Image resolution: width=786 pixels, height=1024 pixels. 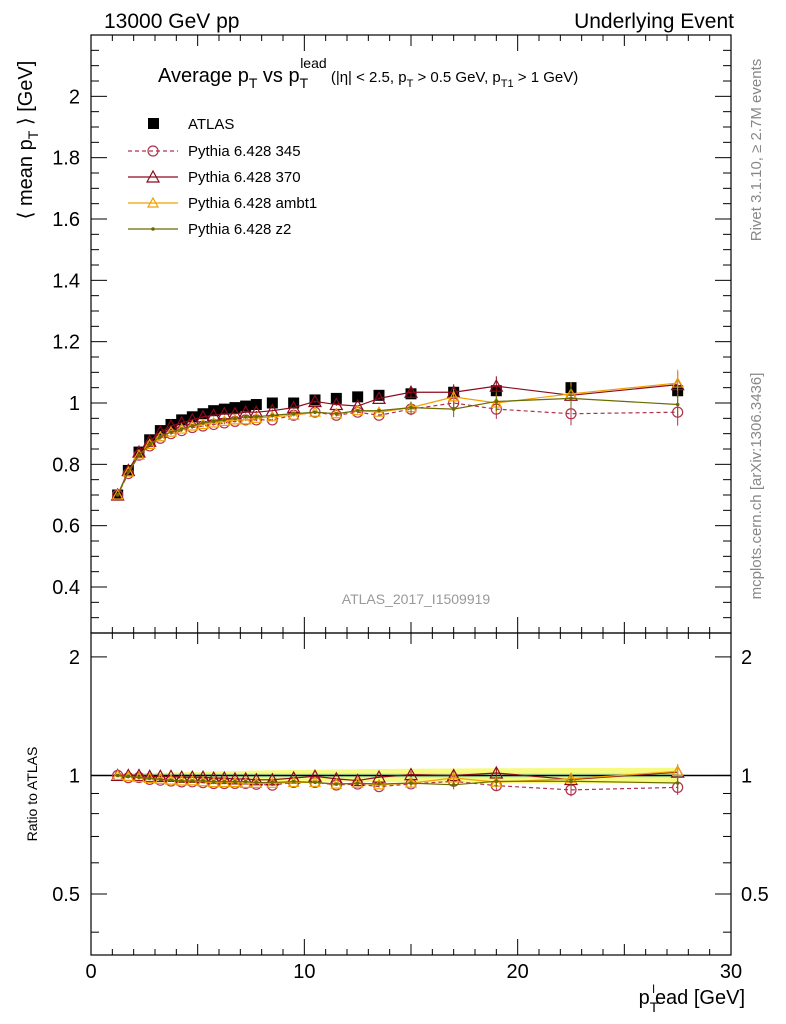 What do you see at coordinates (211, 124) in the screenshot?
I see `legend-label-atlas: ATLAS` at bounding box center [211, 124].